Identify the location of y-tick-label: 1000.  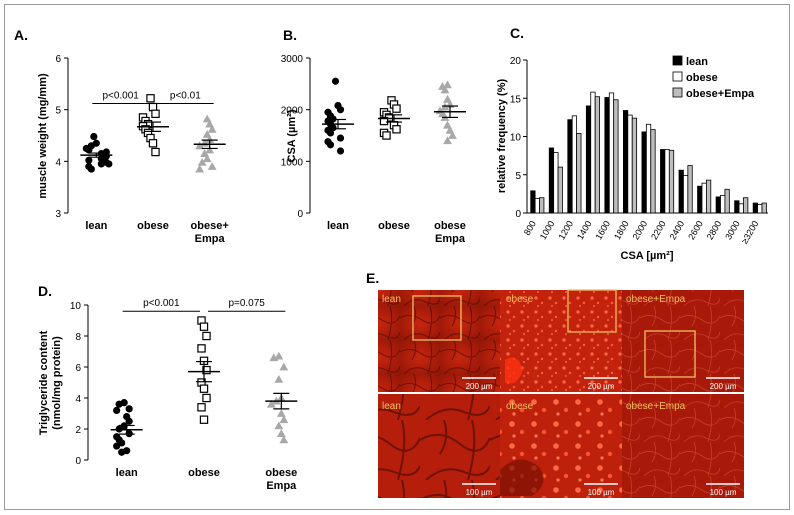
(292, 162).